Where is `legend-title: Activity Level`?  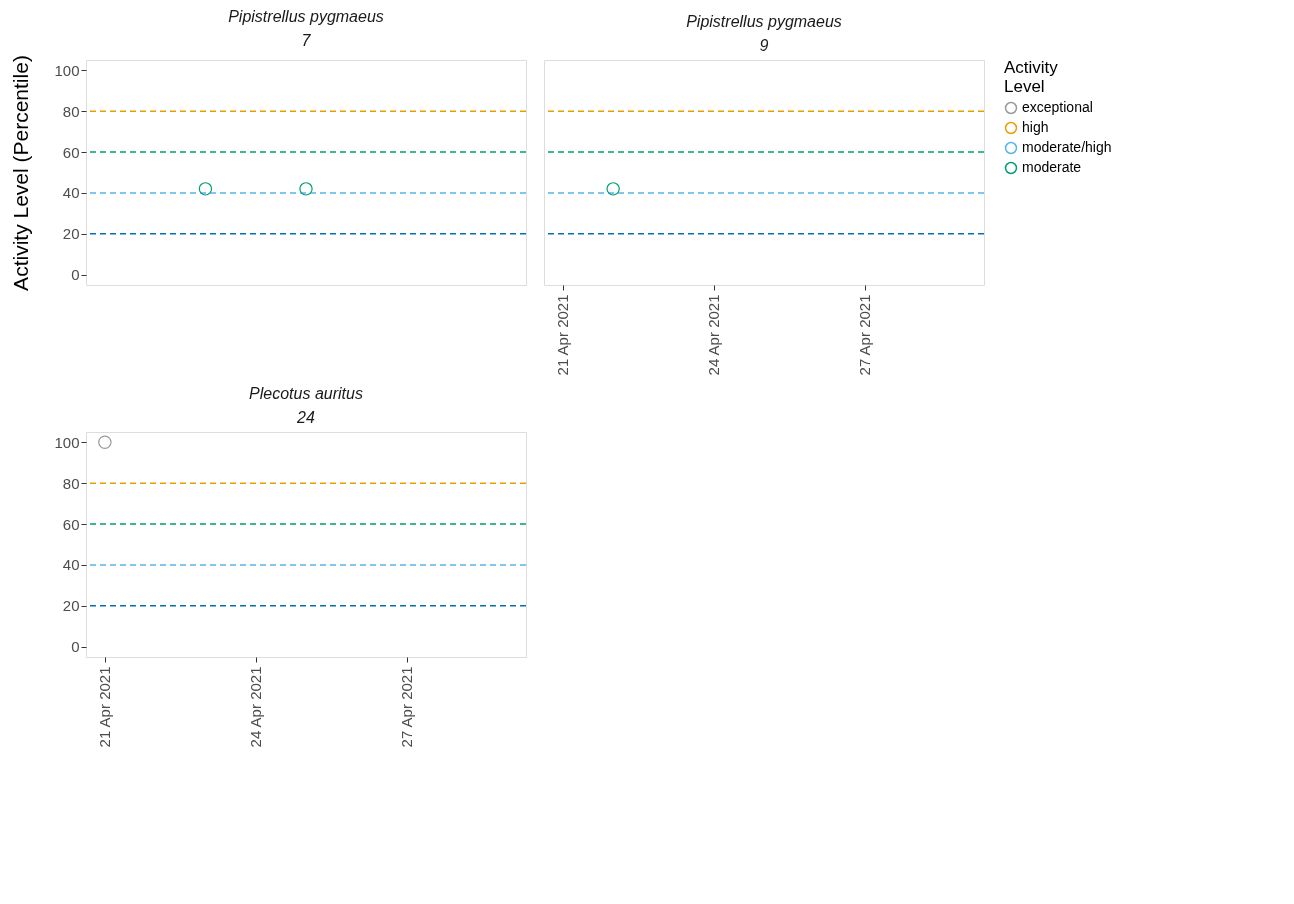
legend-title: Activity Level is located at coordinates (1031, 77).